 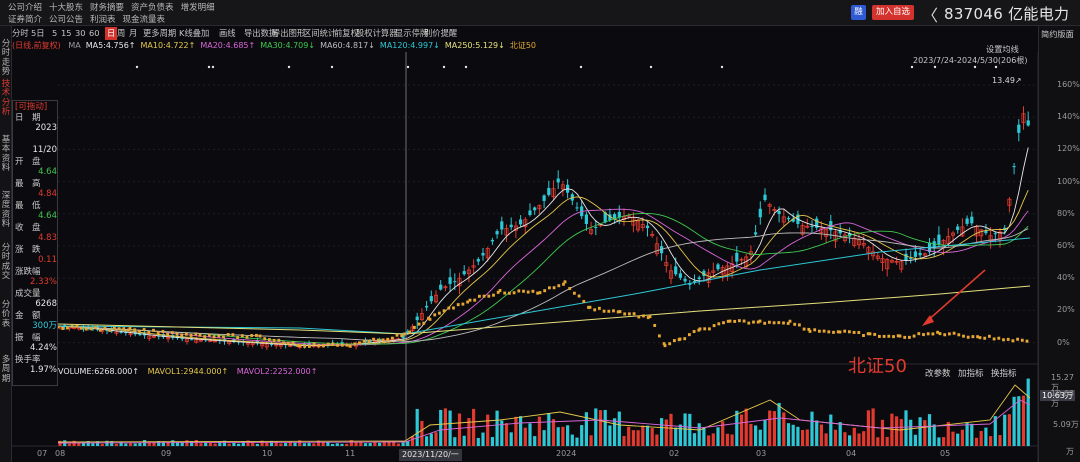 I want to click on data-window-value: 4.83, so click(x=47, y=238).